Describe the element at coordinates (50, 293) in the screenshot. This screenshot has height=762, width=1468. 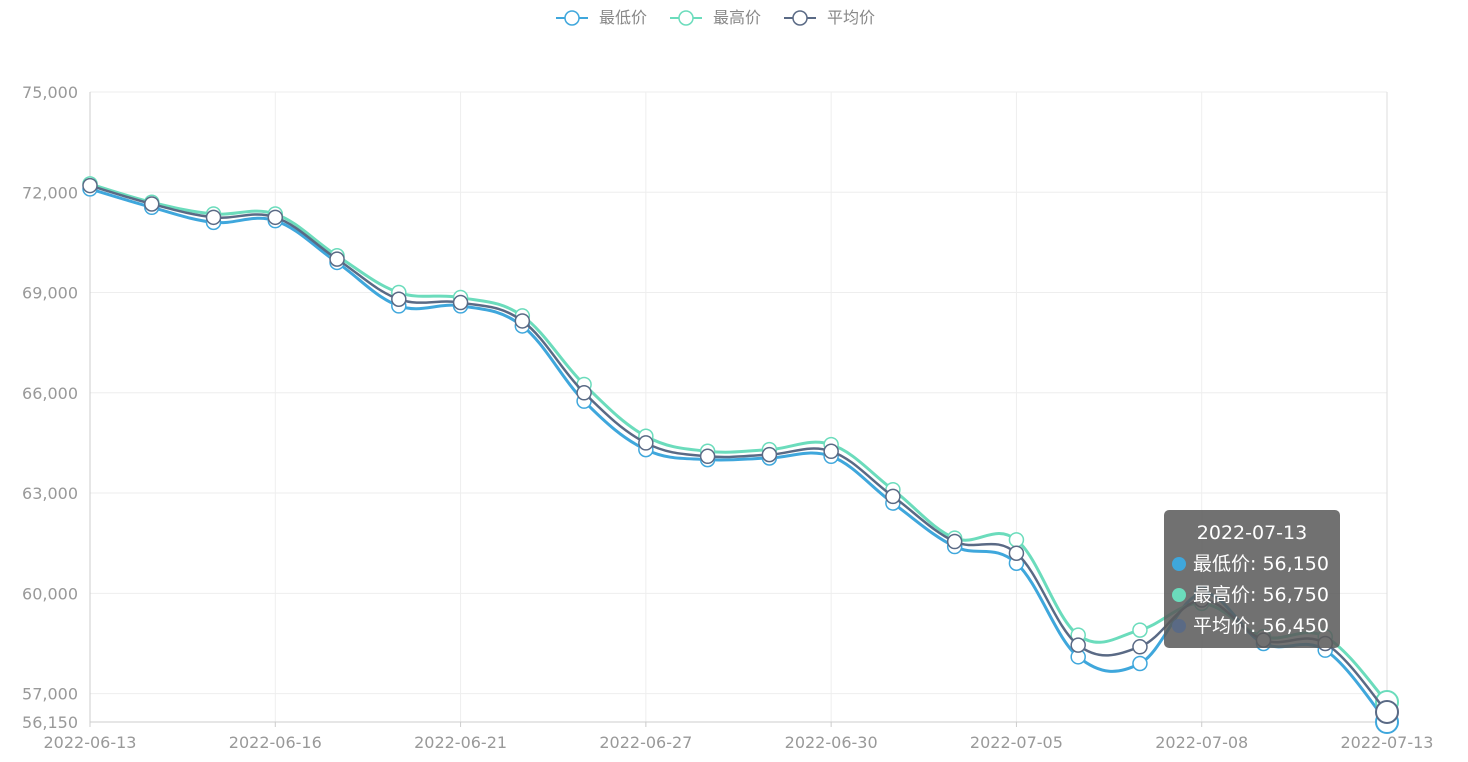
I see `y-tick-label: 69,000` at that location.